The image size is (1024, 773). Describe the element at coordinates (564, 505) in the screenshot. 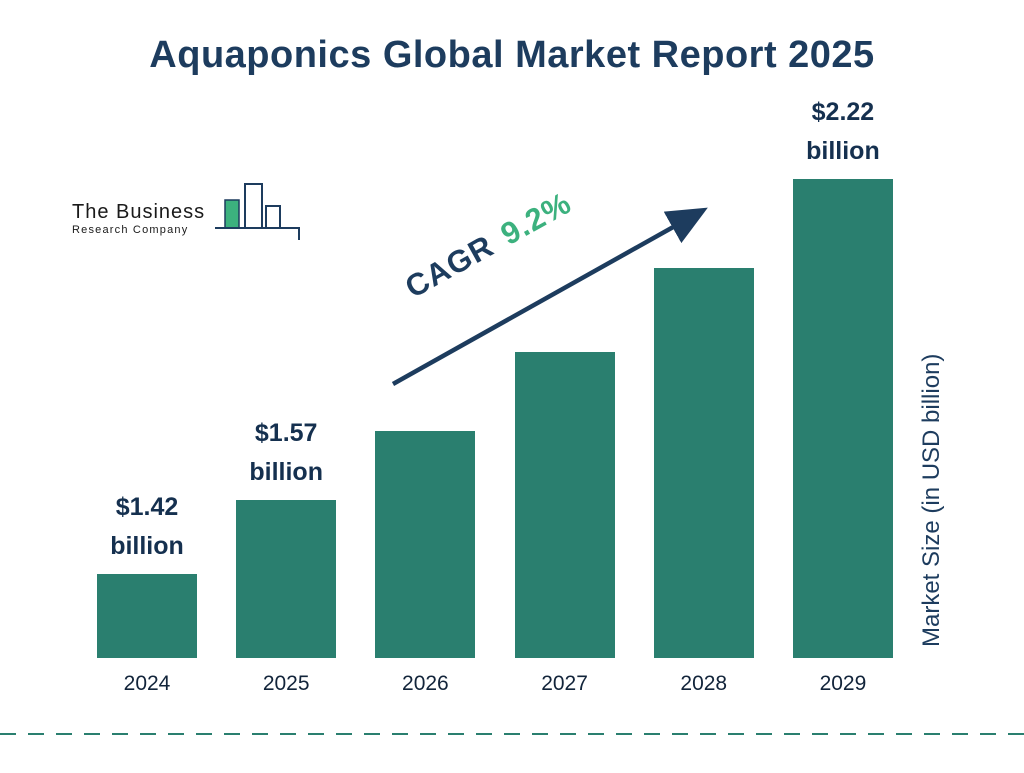

I see `bar-2027` at that location.